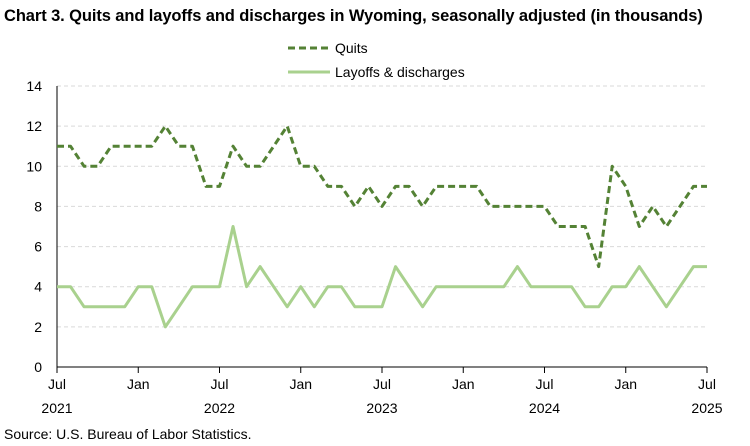  I want to click on legend: Quits Layoffs & discharges, so click(376, 60).